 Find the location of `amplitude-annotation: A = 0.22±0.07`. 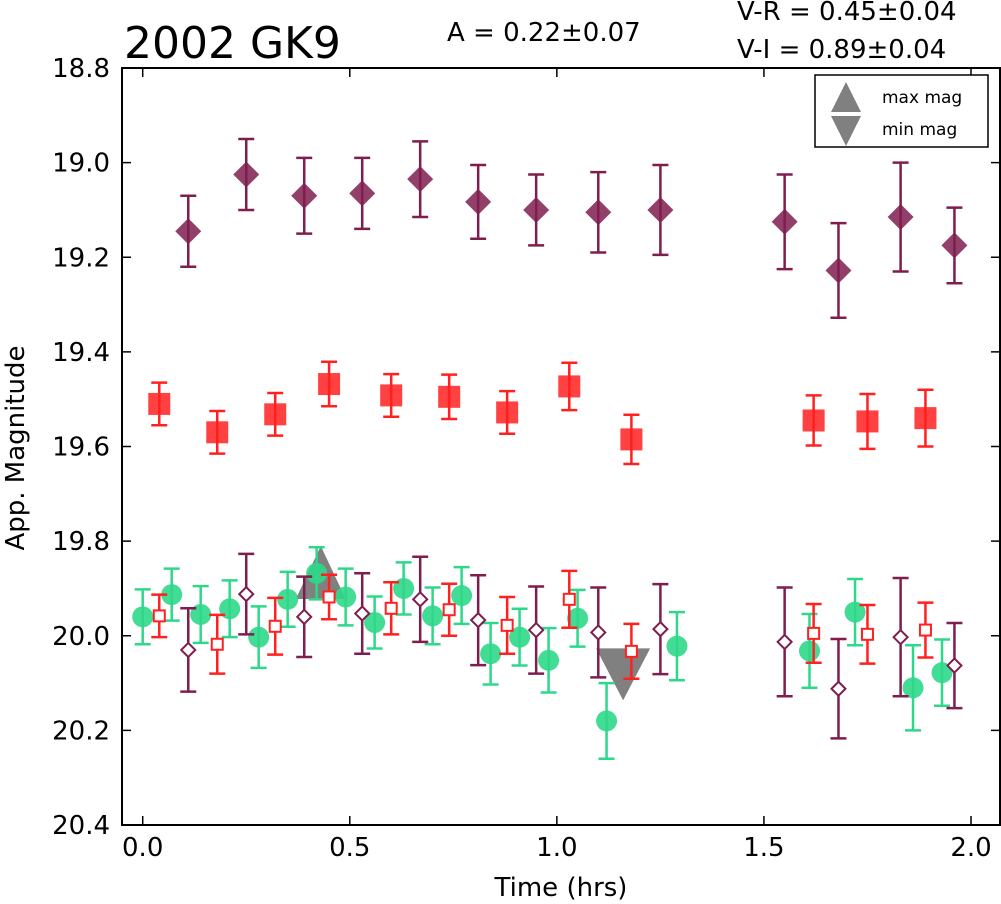

amplitude-annotation: A = 0.22±0.07 is located at coordinates (544, 33).